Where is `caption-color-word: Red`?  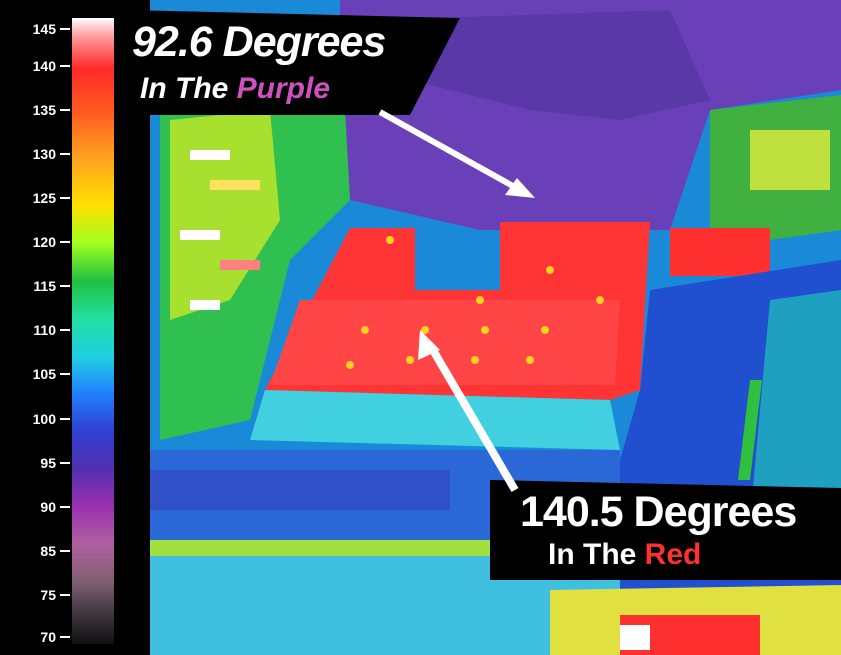 caption-color-word: Red is located at coordinates (673, 554).